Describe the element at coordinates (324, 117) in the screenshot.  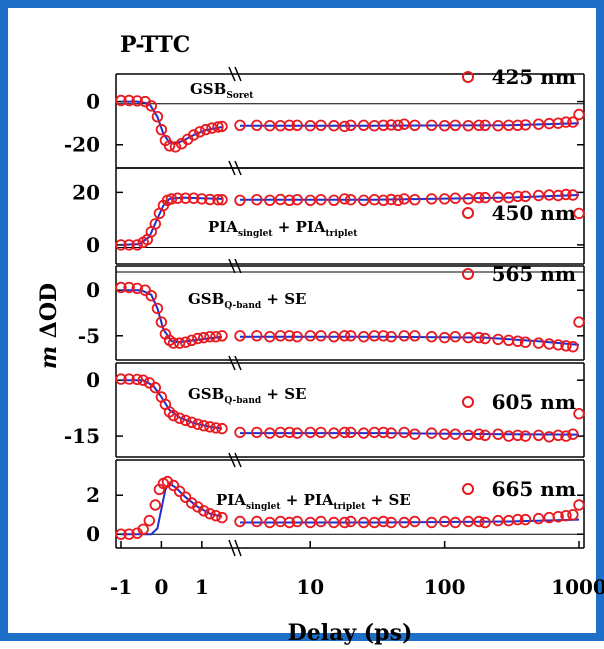
I see `panel-1: 0 -20 GSBSoret 425 nm` at that location.